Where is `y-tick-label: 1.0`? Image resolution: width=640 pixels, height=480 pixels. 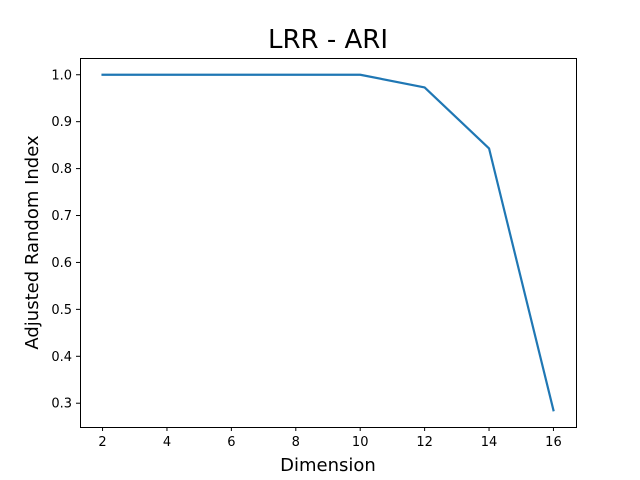 y-tick-label: 1.0 is located at coordinates (61, 75).